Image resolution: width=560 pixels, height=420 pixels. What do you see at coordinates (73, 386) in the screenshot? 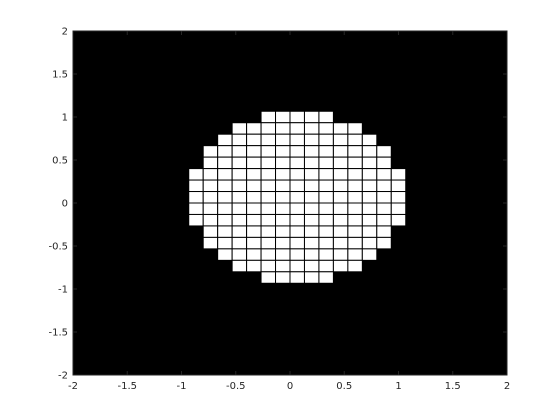
I see `x-tick-label: -2` at bounding box center [73, 386].